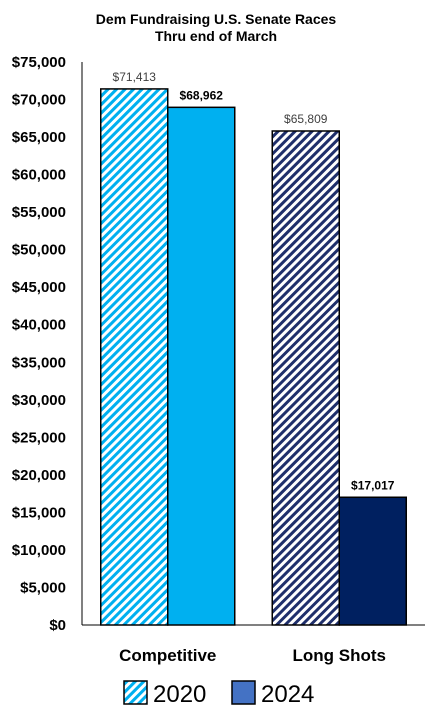 This screenshot has width=433, height=721. Describe the element at coordinates (218, 694) in the screenshot. I see `legend: 2020 2024` at that location.